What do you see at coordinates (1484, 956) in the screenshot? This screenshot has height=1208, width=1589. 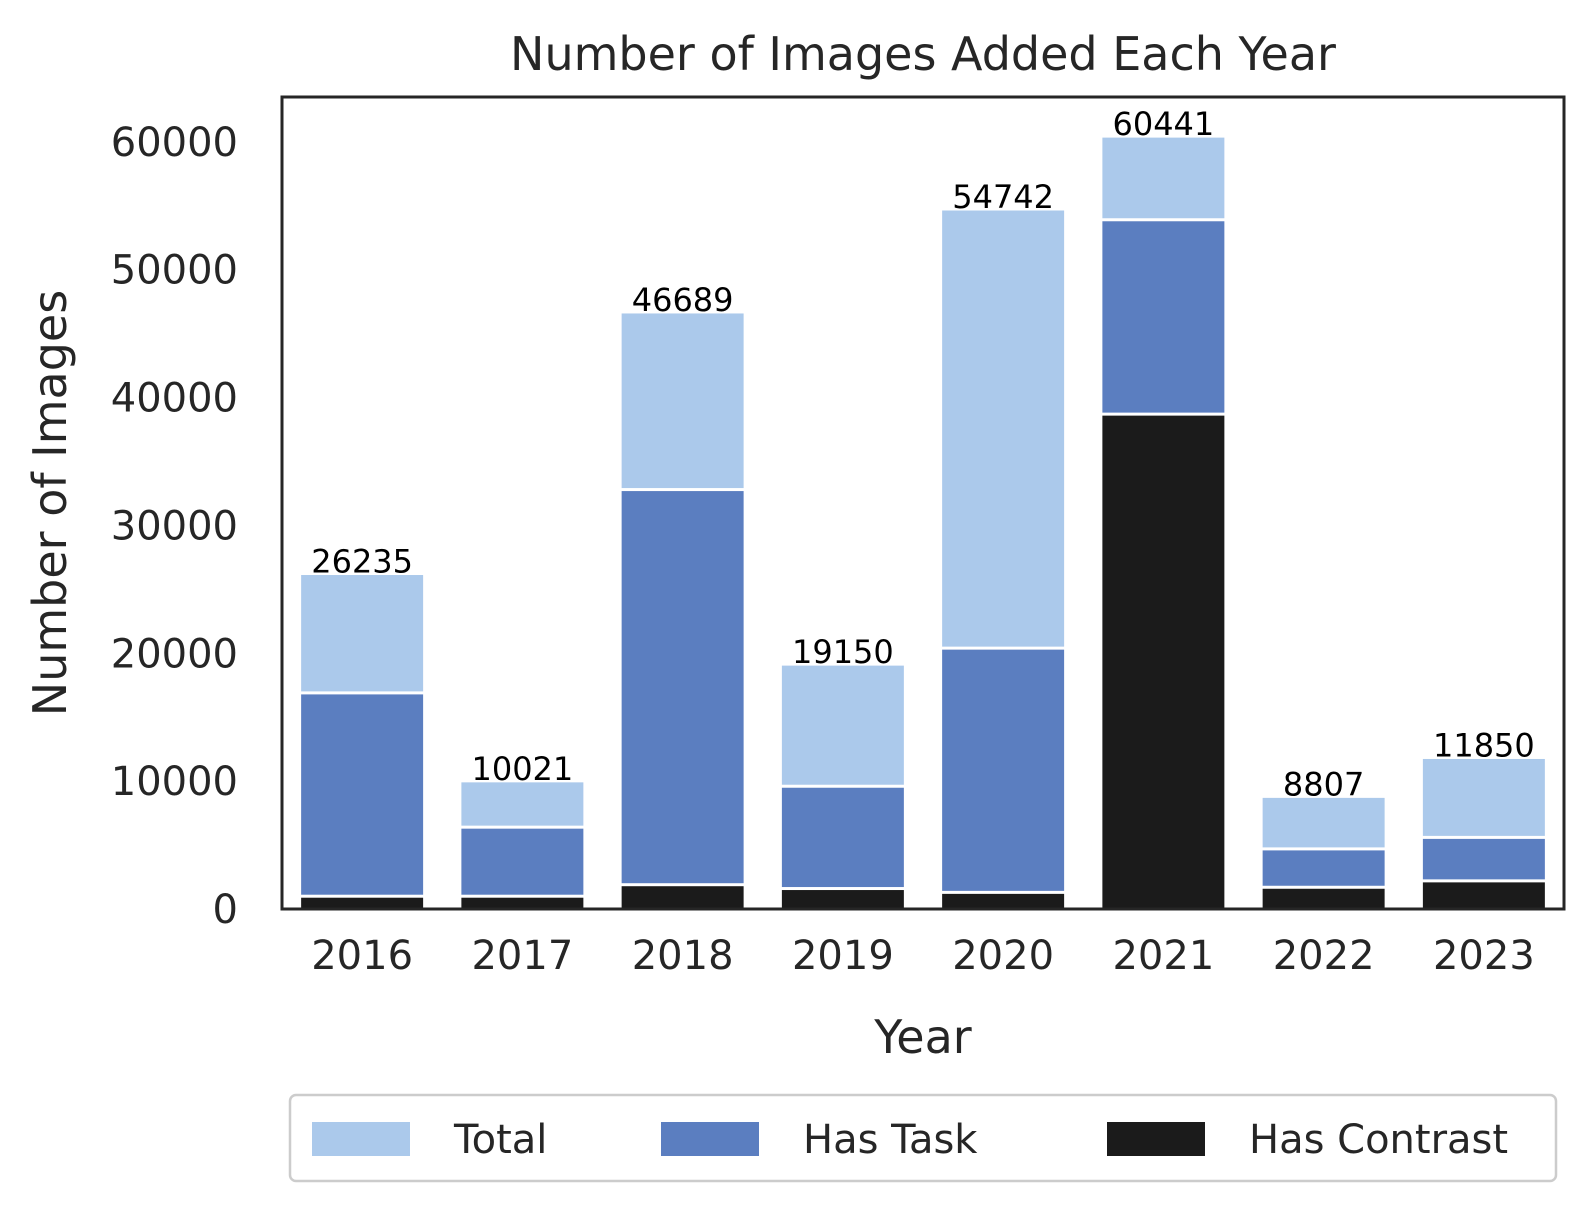 I see `x-tick-label-2023: 2023` at bounding box center [1484, 956].